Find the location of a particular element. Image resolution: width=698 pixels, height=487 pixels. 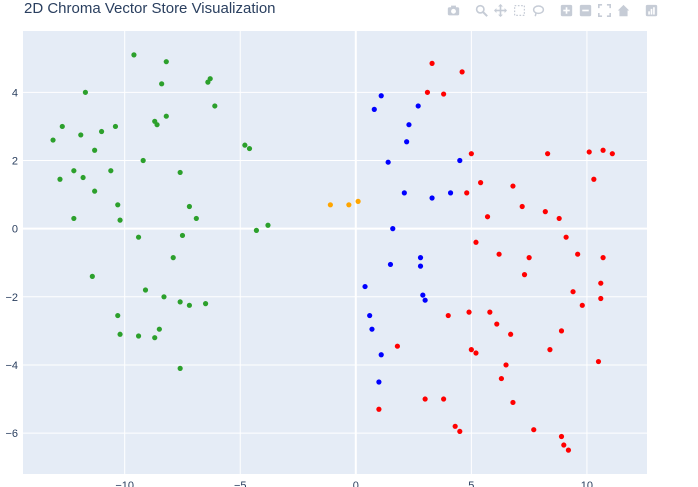

box-select-icon is located at coordinates (519, 10).